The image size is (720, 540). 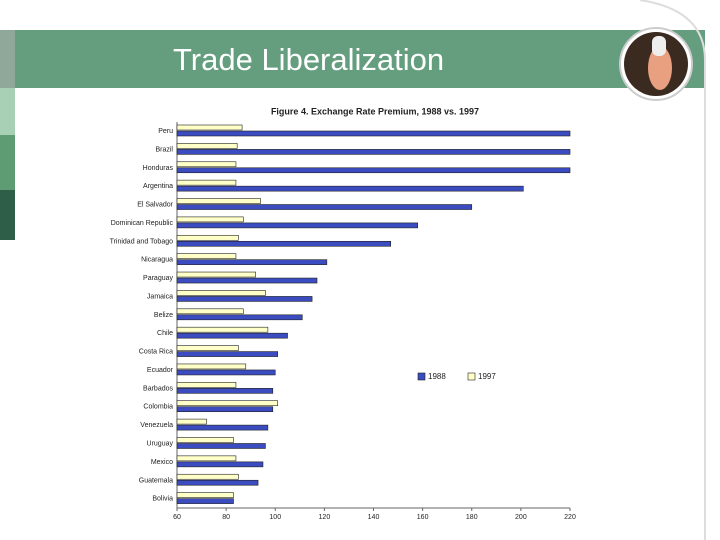 I want to click on x-tick-label: 160, so click(x=423, y=517).